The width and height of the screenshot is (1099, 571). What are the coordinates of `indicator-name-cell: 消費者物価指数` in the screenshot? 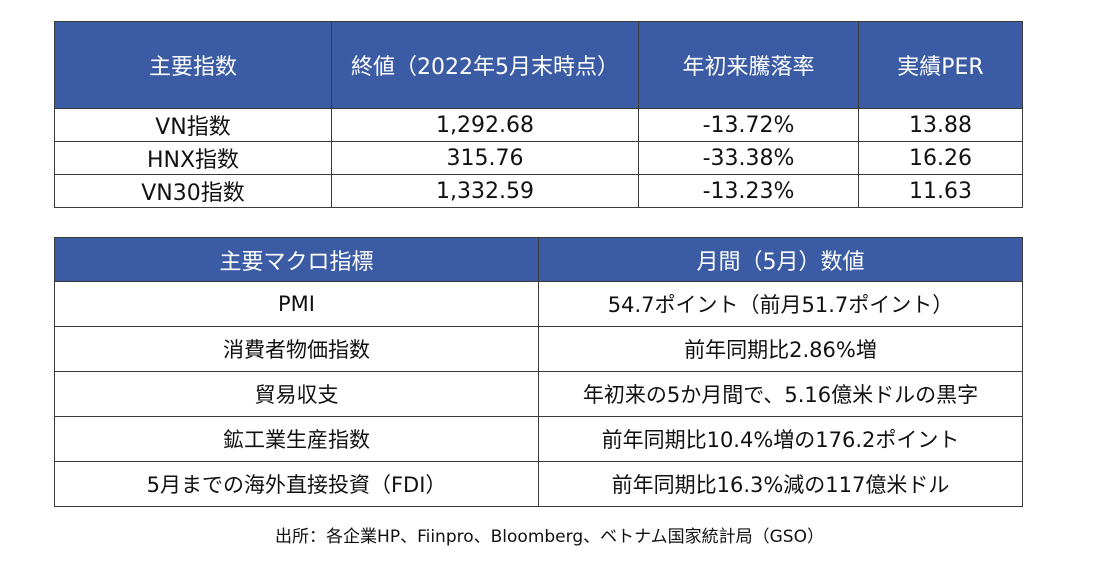 It's located at (296, 349).